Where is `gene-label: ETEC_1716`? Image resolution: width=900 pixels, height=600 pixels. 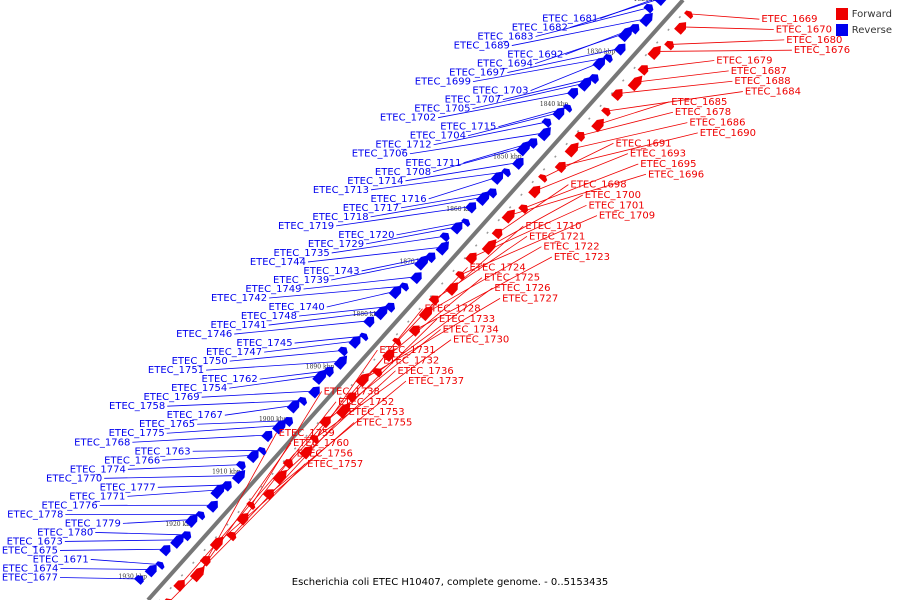 gene-label: ETEC_1716 is located at coordinates (398, 199).